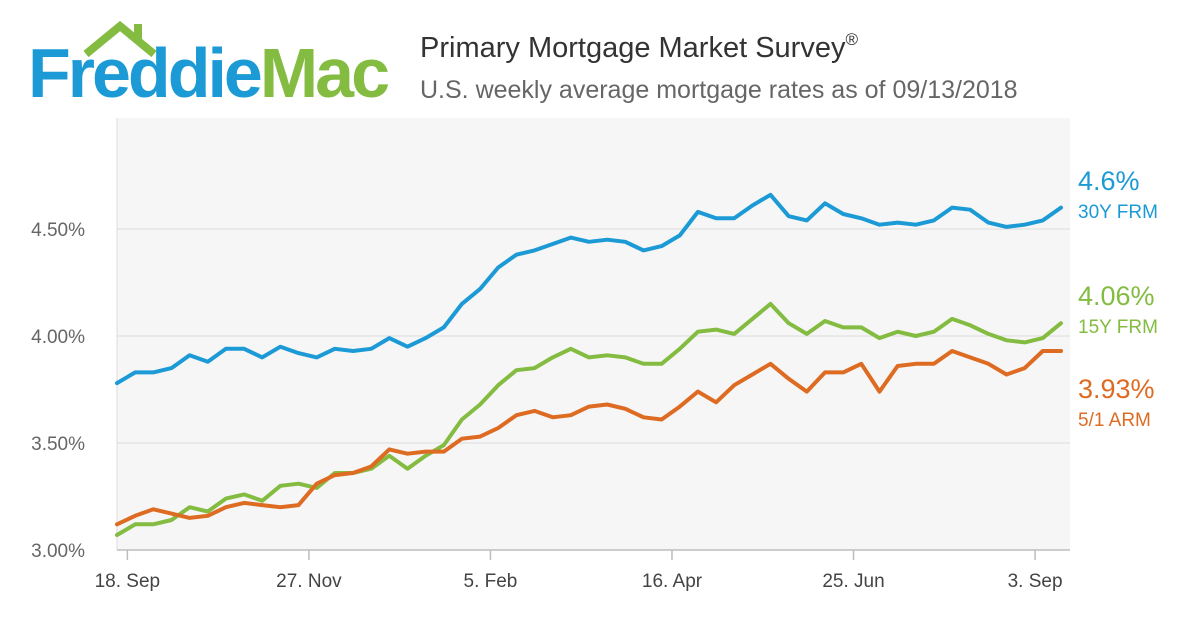 The image size is (1200, 630). Describe the element at coordinates (58, 444) in the screenshot. I see `y-tick-label: 3.50%` at that location.